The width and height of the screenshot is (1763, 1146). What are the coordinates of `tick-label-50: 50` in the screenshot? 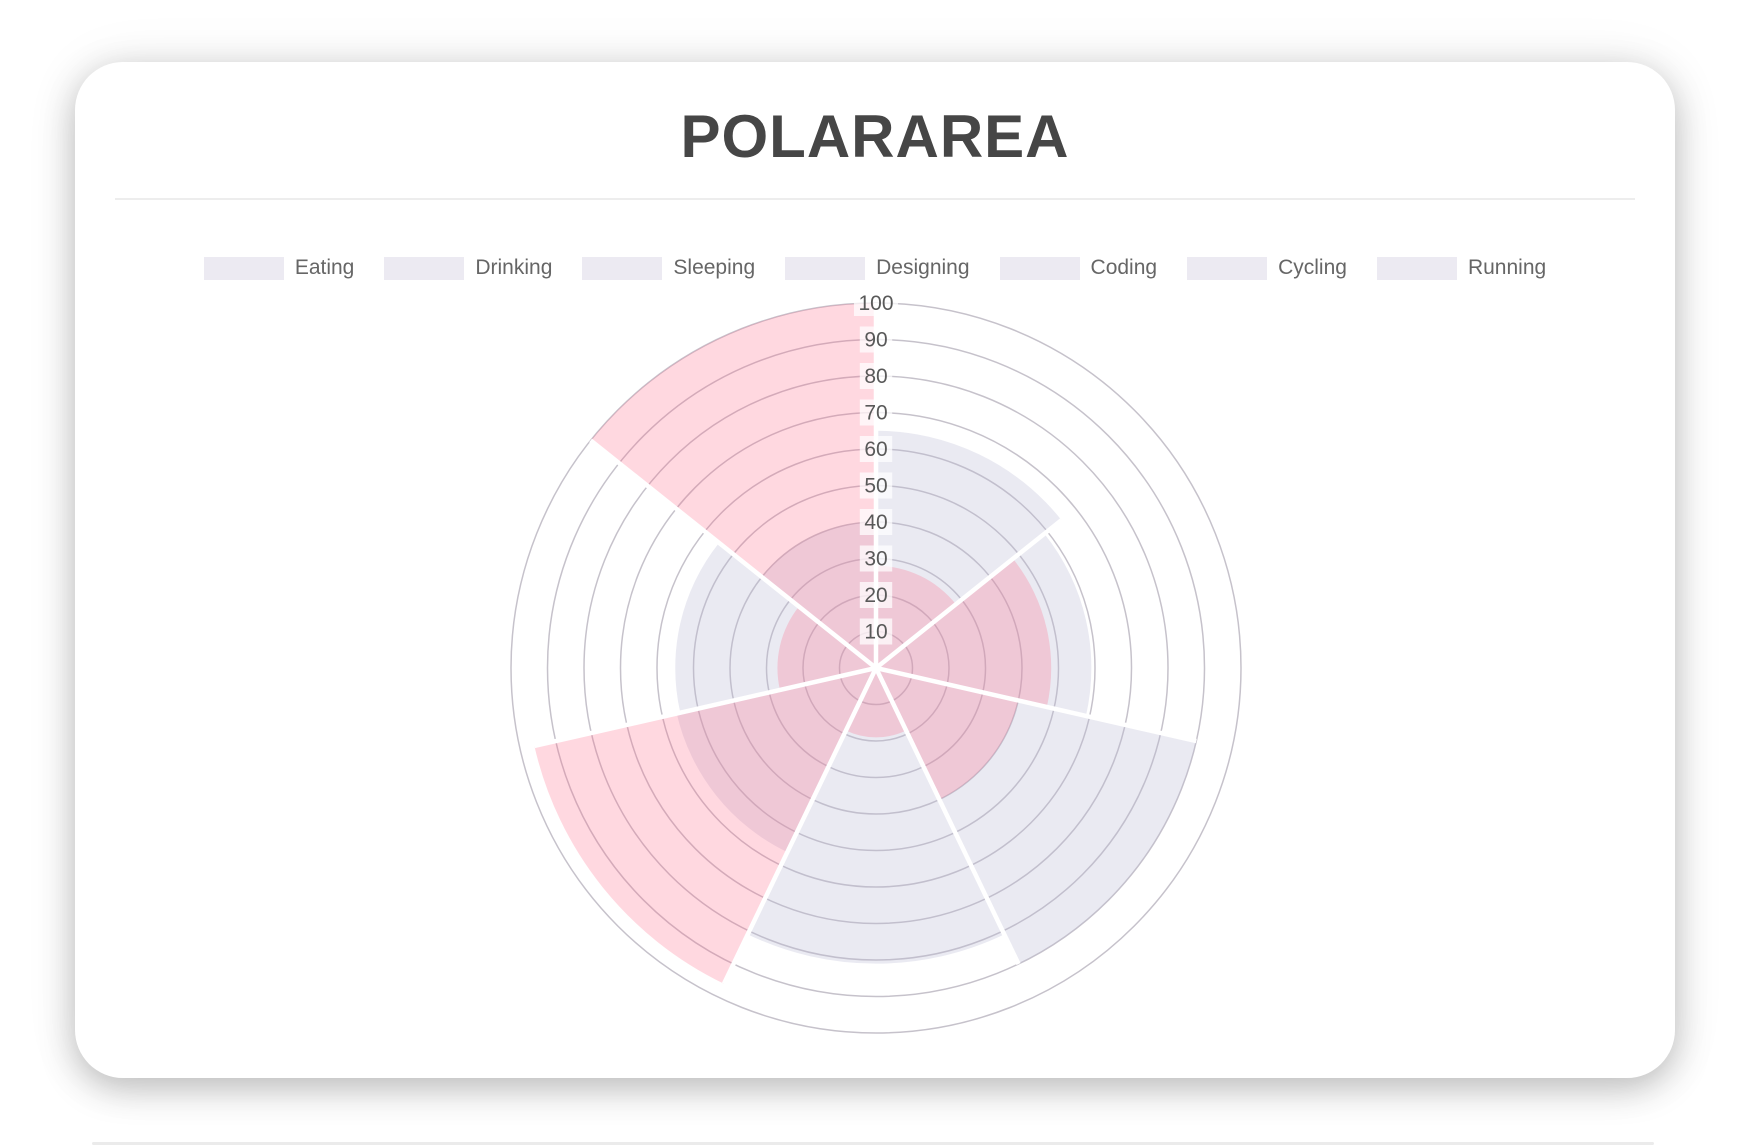 It's located at (875, 486).